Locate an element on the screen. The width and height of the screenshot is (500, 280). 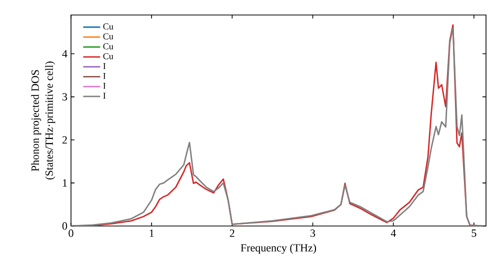
x-tick-label: 1 is located at coordinates (152, 233).